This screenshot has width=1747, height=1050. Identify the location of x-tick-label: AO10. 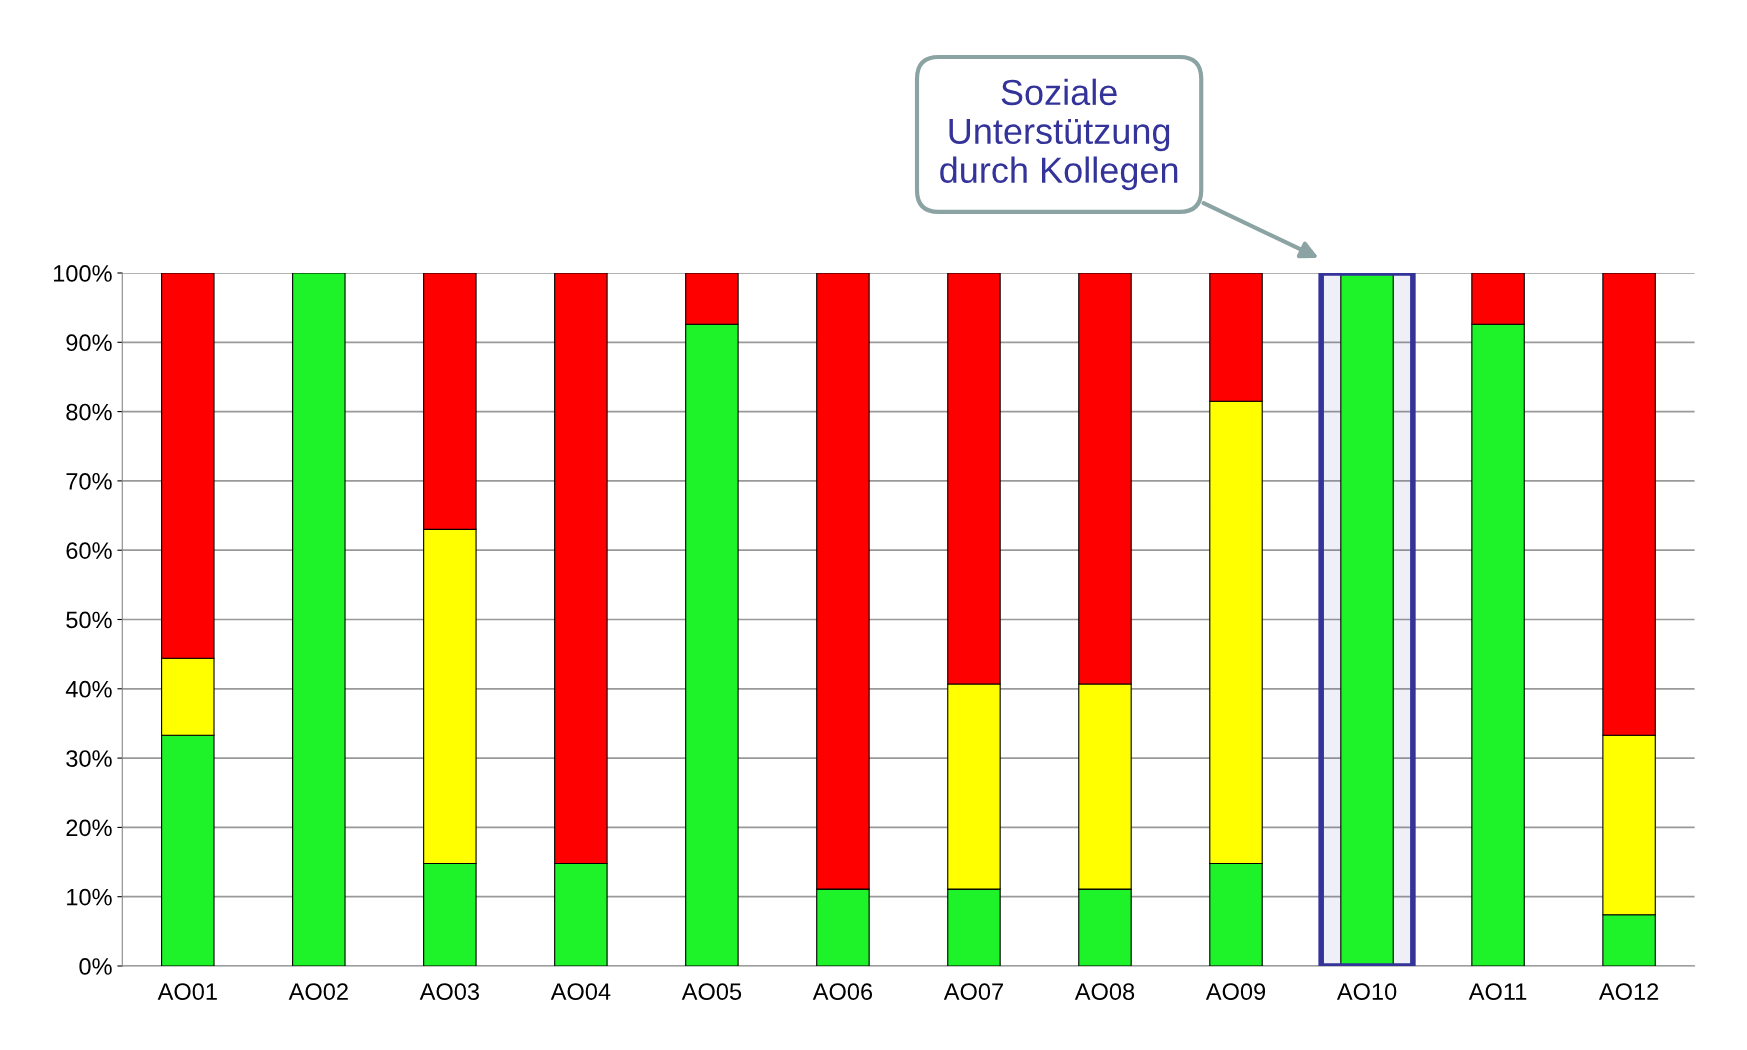
(1366, 992).